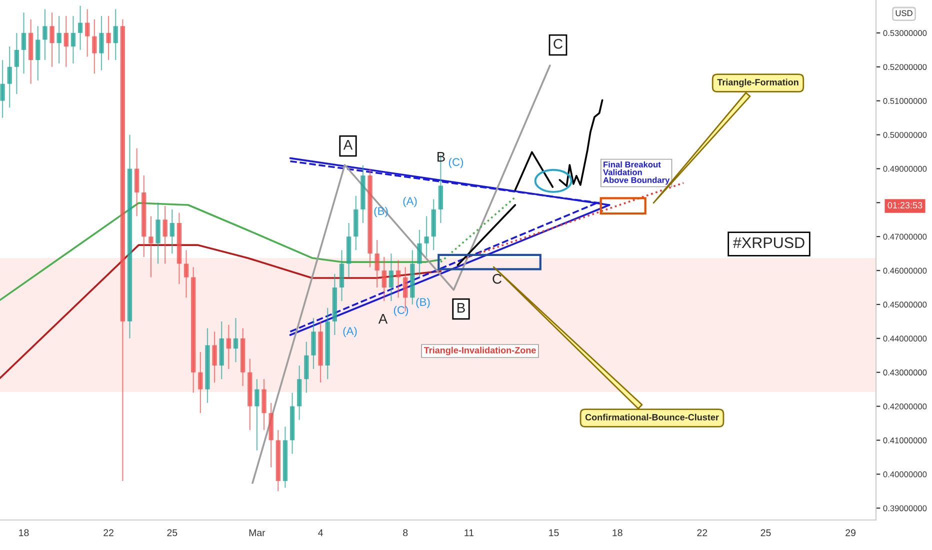  I want to click on x-tick-label: 11, so click(469, 532).